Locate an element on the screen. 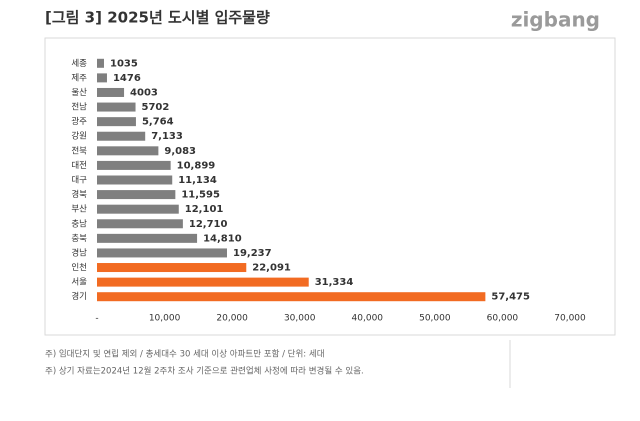  y-tick-label: 제주 is located at coordinates (79, 78).